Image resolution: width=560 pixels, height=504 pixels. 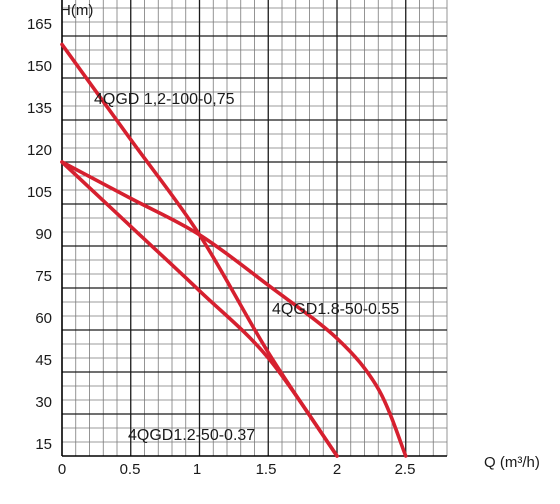 I want to click on series-label-4qgd1-2-50-0-37: 4QGD1.2-50-0.37, so click(x=191, y=435).